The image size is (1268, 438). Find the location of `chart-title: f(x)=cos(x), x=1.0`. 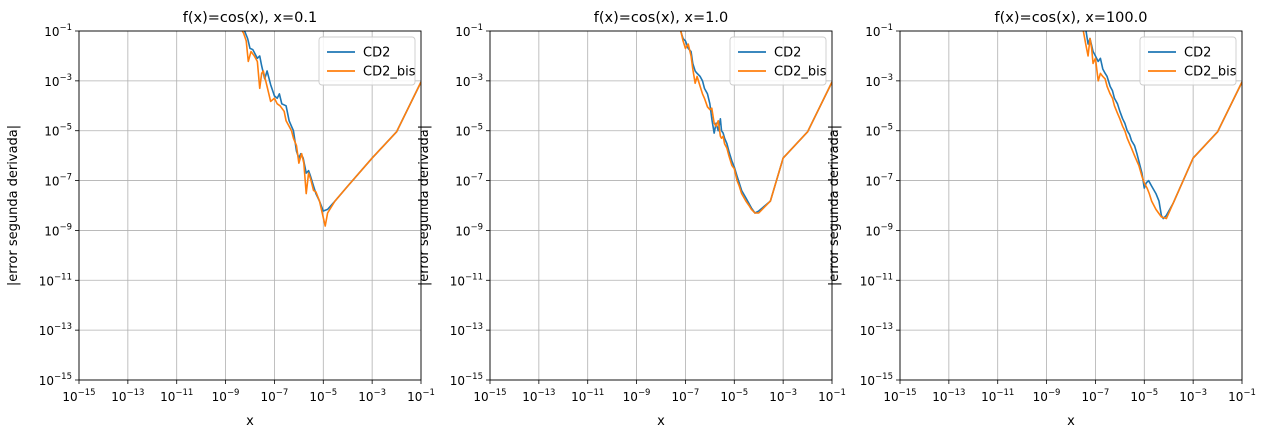

chart-title: f(x)=cos(x), x=1.0 is located at coordinates (661, 18).